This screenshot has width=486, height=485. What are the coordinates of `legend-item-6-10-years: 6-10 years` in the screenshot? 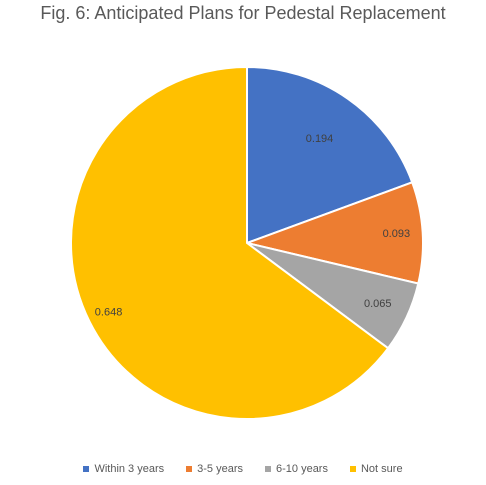 It's located at (296, 469).